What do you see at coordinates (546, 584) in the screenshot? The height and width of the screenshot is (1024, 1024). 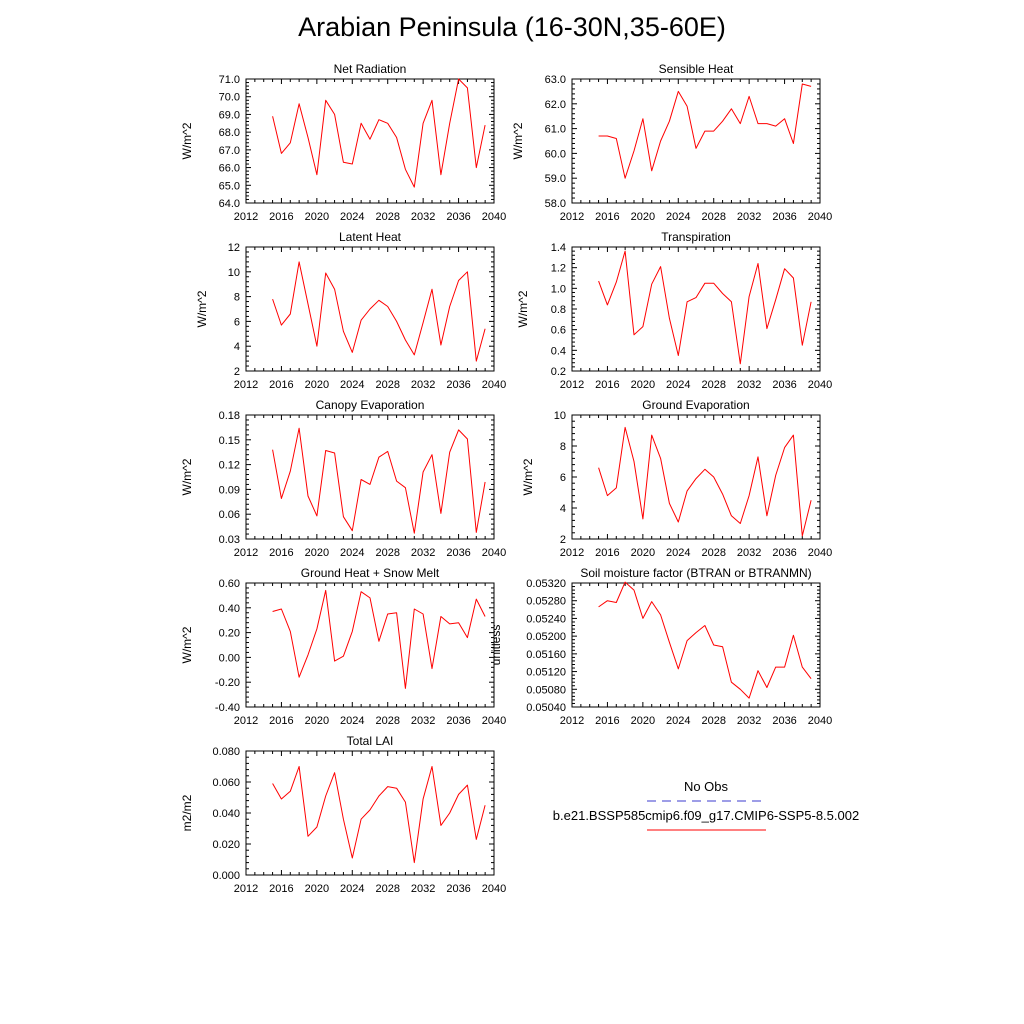 I see `y-tick-label: 0.05320` at bounding box center [546, 584].